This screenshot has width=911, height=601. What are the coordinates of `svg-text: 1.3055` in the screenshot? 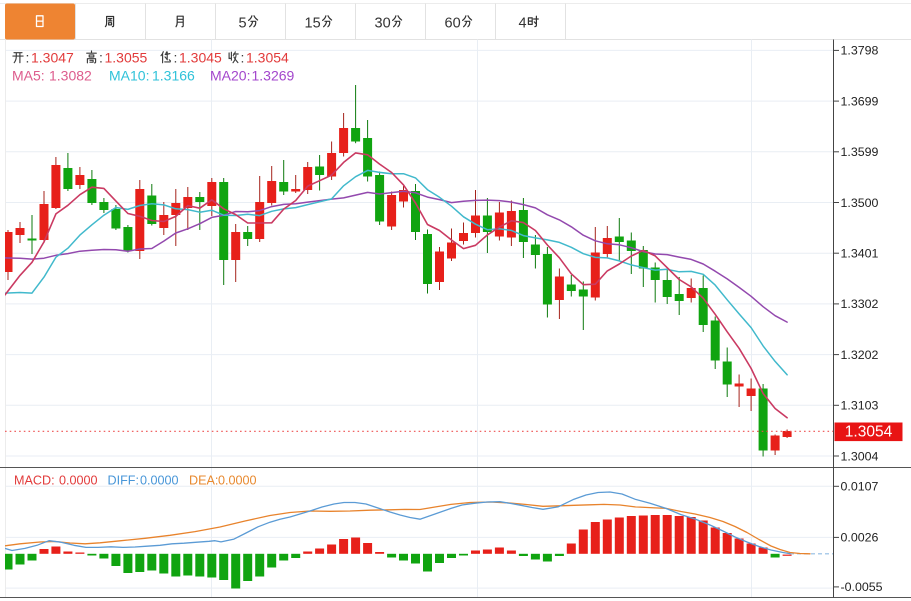 It's located at (126, 58).